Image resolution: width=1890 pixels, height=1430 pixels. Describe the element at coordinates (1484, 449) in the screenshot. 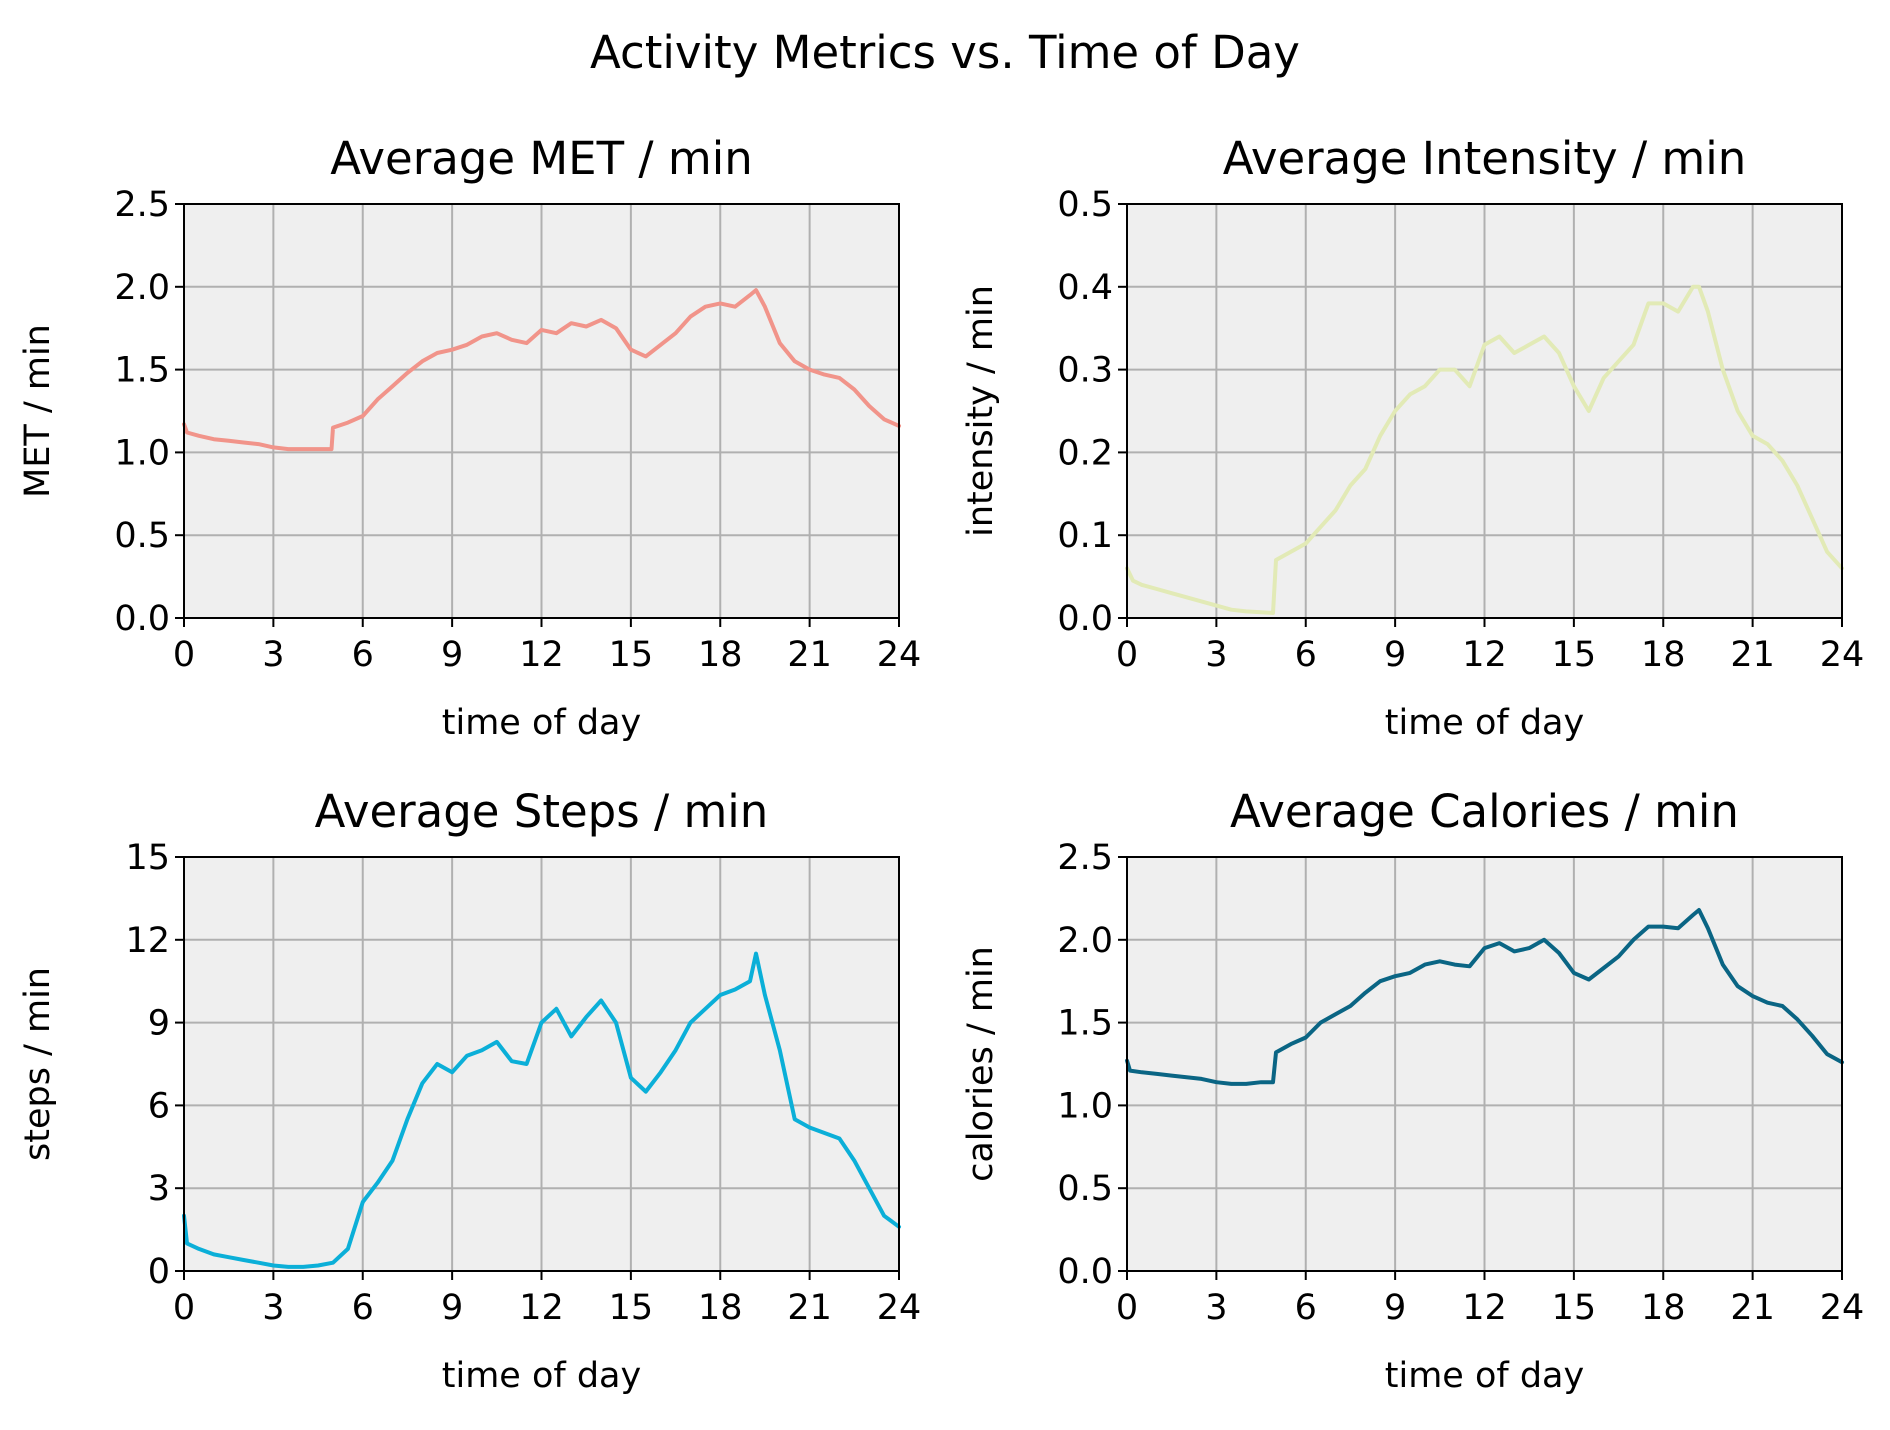

I see `series-line-average-intensity-min` at that location.